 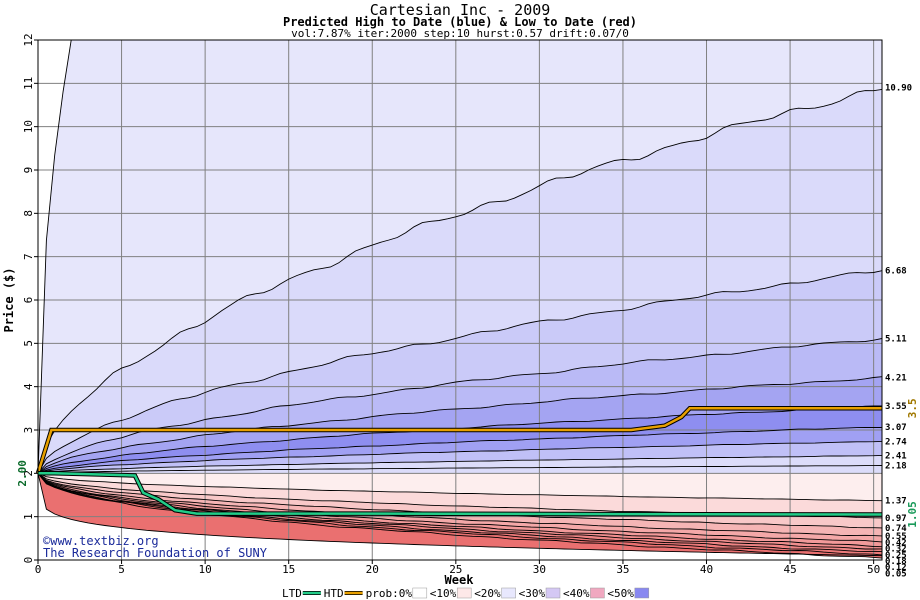 What do you see at coordinates (28, 386) in the screenshot?
I see `y-tick-label: 4` at bounding box center [28, 386].